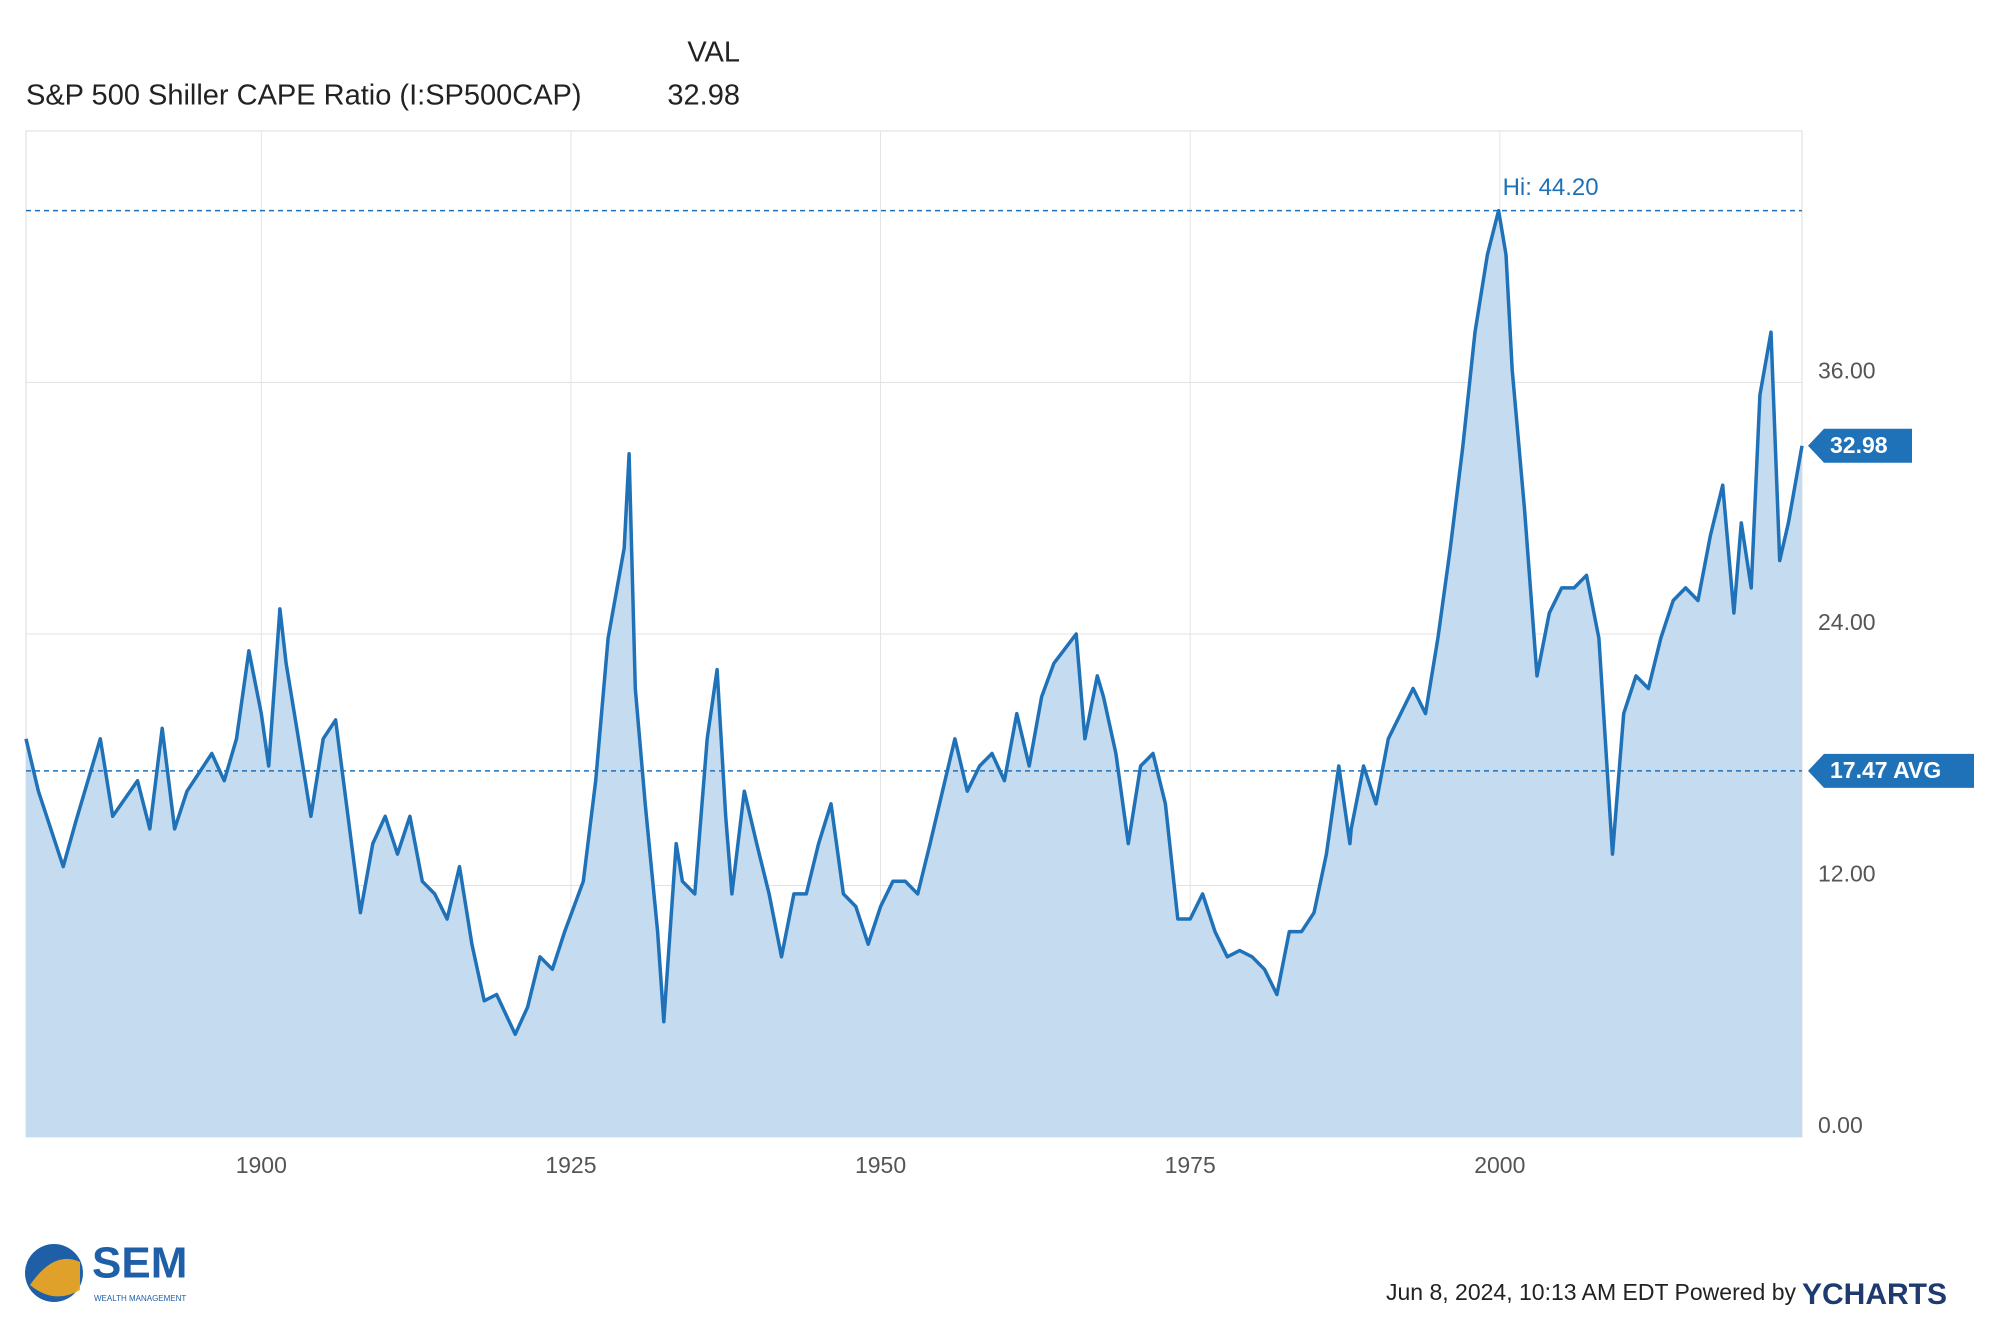 This screenshot has width=2000, height=1324. What do you see at coordinates (1551, 187) in the screenshot?
I see `high-label: Hi: 44.20` at bounding box center [1551, 187].